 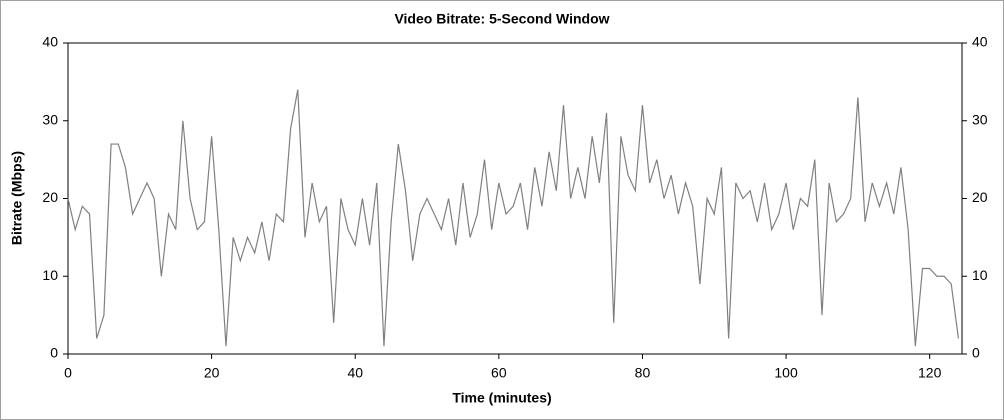 What do you see at coordinates (786, 373) in the screenshot?
I see `x-tick-label: 100` at bounding box center [786, 373].